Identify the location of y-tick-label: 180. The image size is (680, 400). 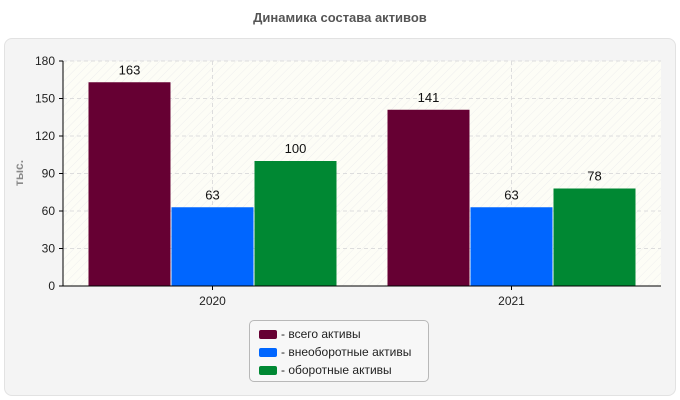
(45, 61).